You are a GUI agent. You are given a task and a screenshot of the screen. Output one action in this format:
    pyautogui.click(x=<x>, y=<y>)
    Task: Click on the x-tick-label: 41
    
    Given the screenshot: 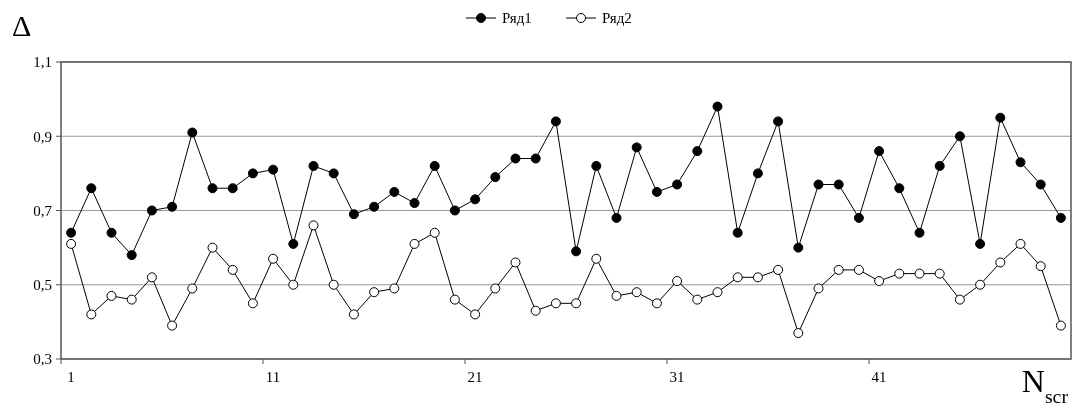 What is the action you would take?
    pyautogui.click(x=879, y=377)
    